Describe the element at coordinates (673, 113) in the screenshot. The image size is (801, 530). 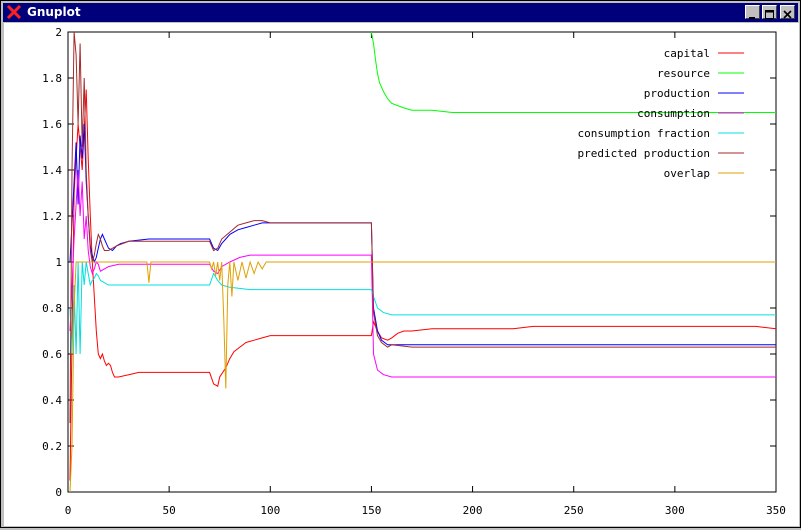
I see `legend-label-consumption: consumption` at that location.